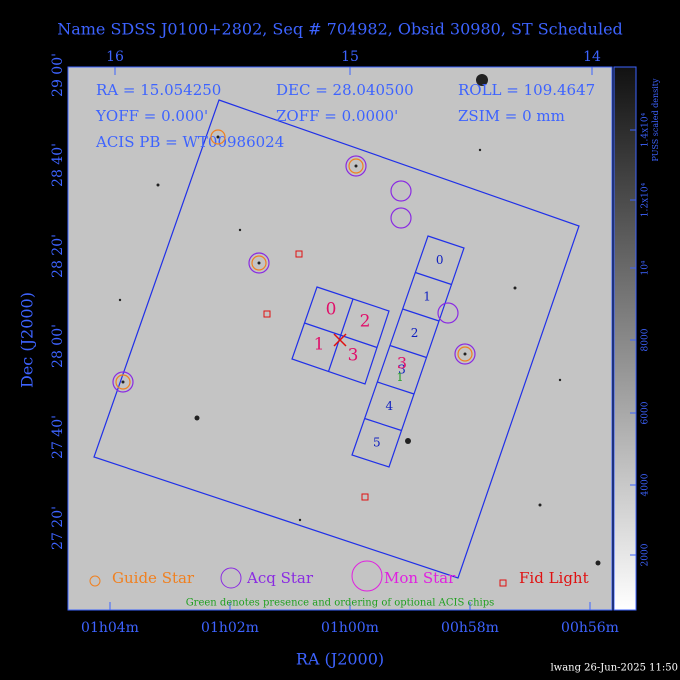 Image resolution: width=680 pixels, height=680 pixels. Describe the element at coordinates (353, 356) in the screenshot. I see `i-chip-label: 3` at that location.